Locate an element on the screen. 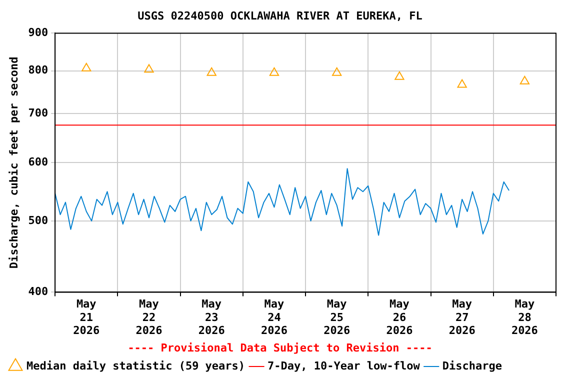 Image resolution: width=576 pixels, height=384 pixels. y-tick-label: 800 is located at coordinates (38, 70).